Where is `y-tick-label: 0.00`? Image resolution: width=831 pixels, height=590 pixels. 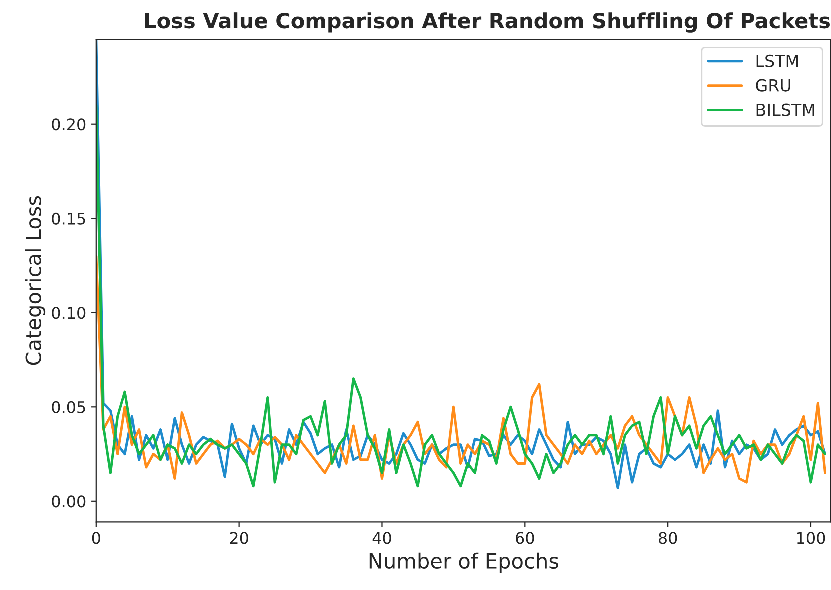 y-tick-label: 0.00 is located at coordinates (69, 502).